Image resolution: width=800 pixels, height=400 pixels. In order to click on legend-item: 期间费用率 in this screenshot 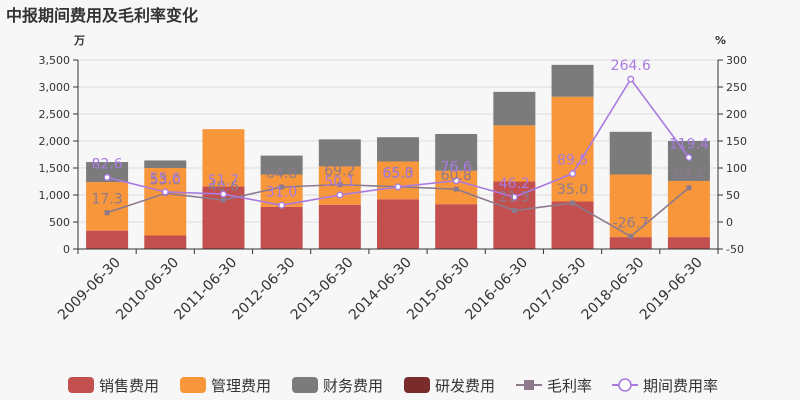, I will do `click(665, 386)`.